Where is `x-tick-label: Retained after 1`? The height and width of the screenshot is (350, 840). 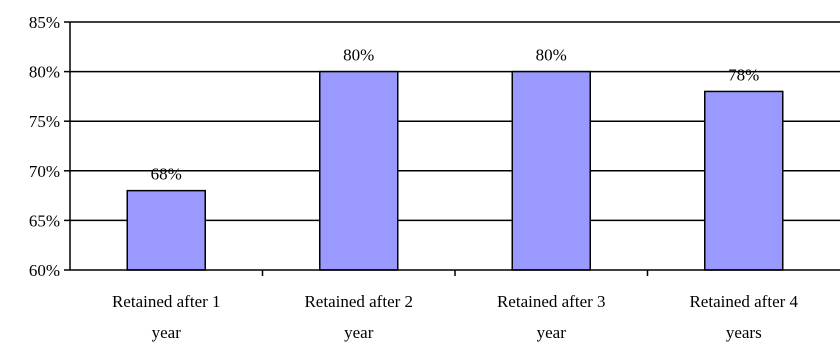
x-tick-label: Retained after 1 is located at coordinates (166, 301).